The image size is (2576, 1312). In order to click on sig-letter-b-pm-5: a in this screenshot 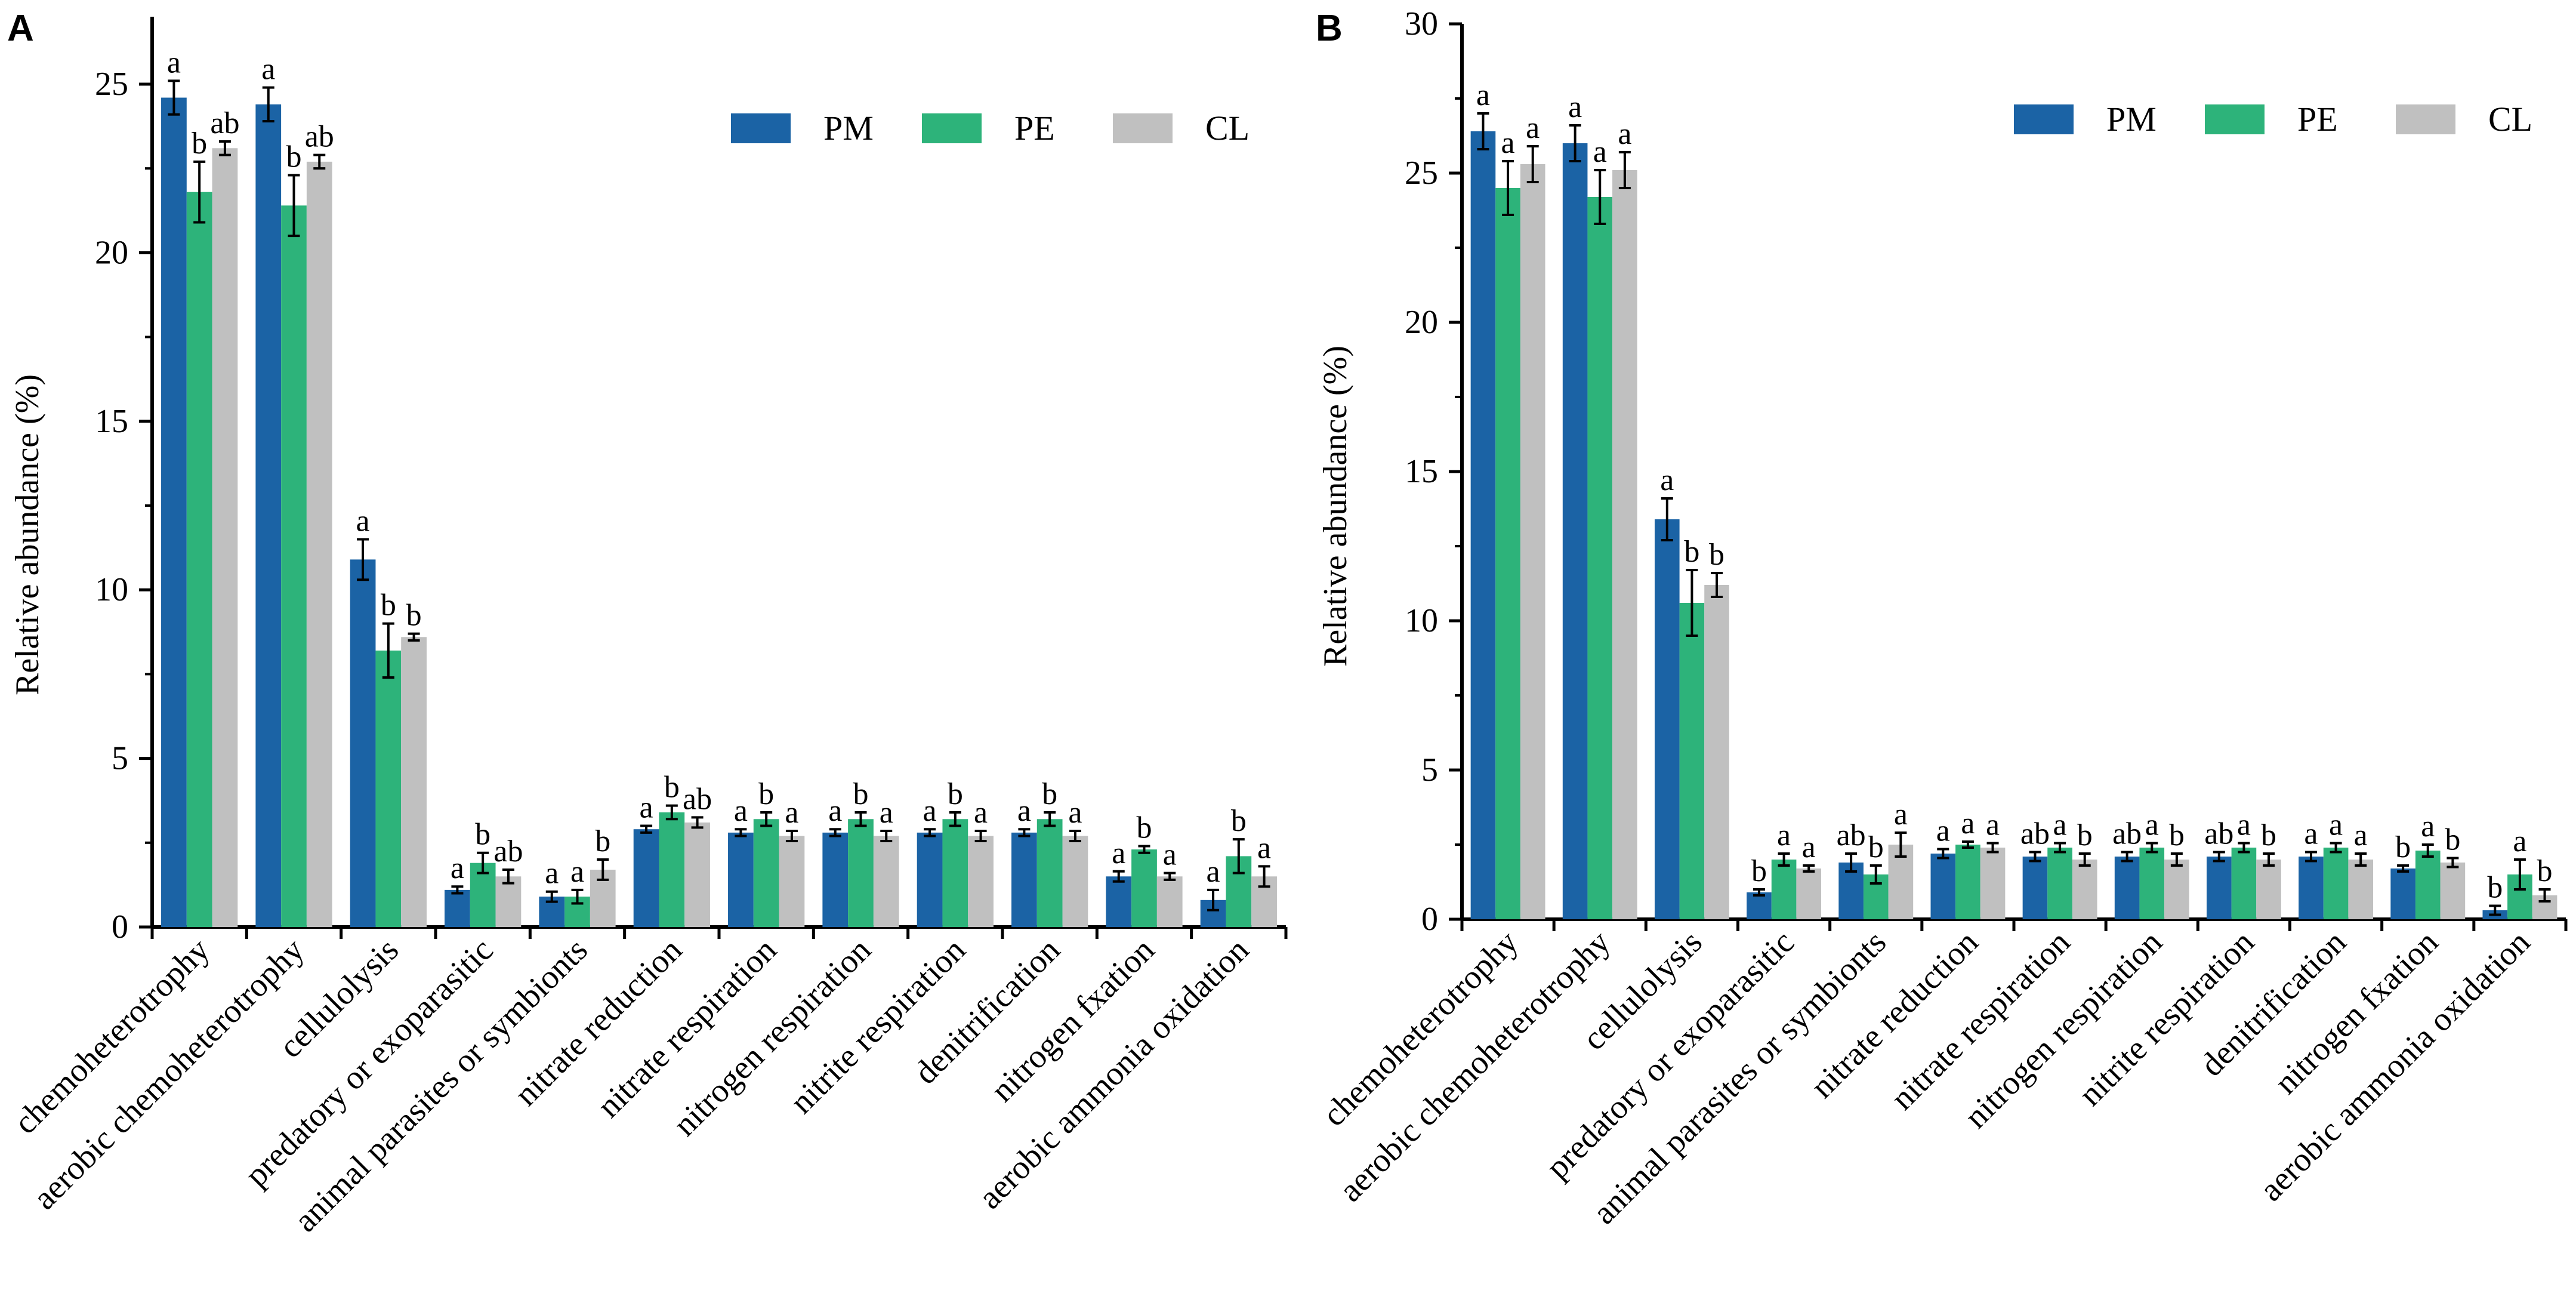, I will do `click(1943, 831)`.